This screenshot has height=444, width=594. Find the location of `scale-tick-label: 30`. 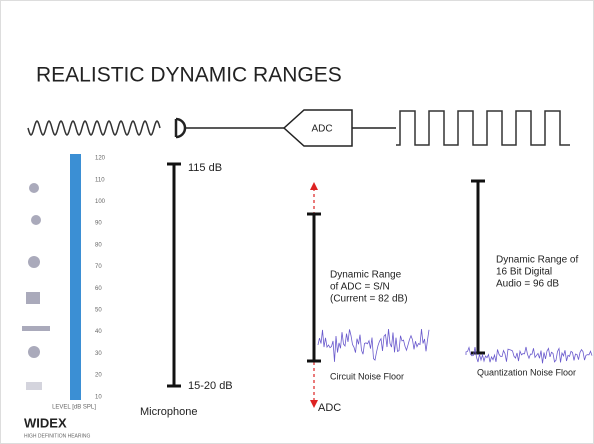

scale-tick-label: 30 is located at coordinates (98, 354).